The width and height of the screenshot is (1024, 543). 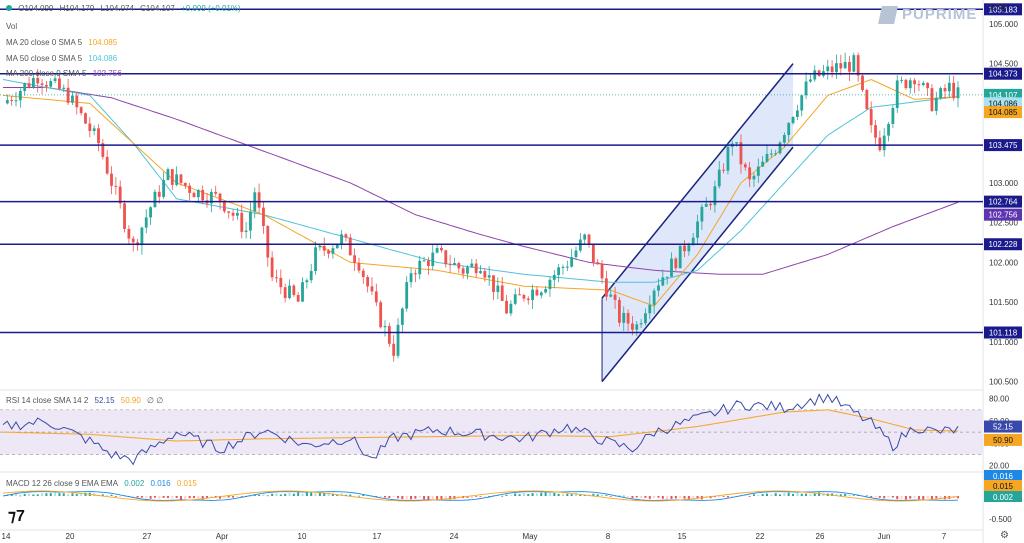 I want to click on time-axis-tick: 27, so click(x=147, y=536).